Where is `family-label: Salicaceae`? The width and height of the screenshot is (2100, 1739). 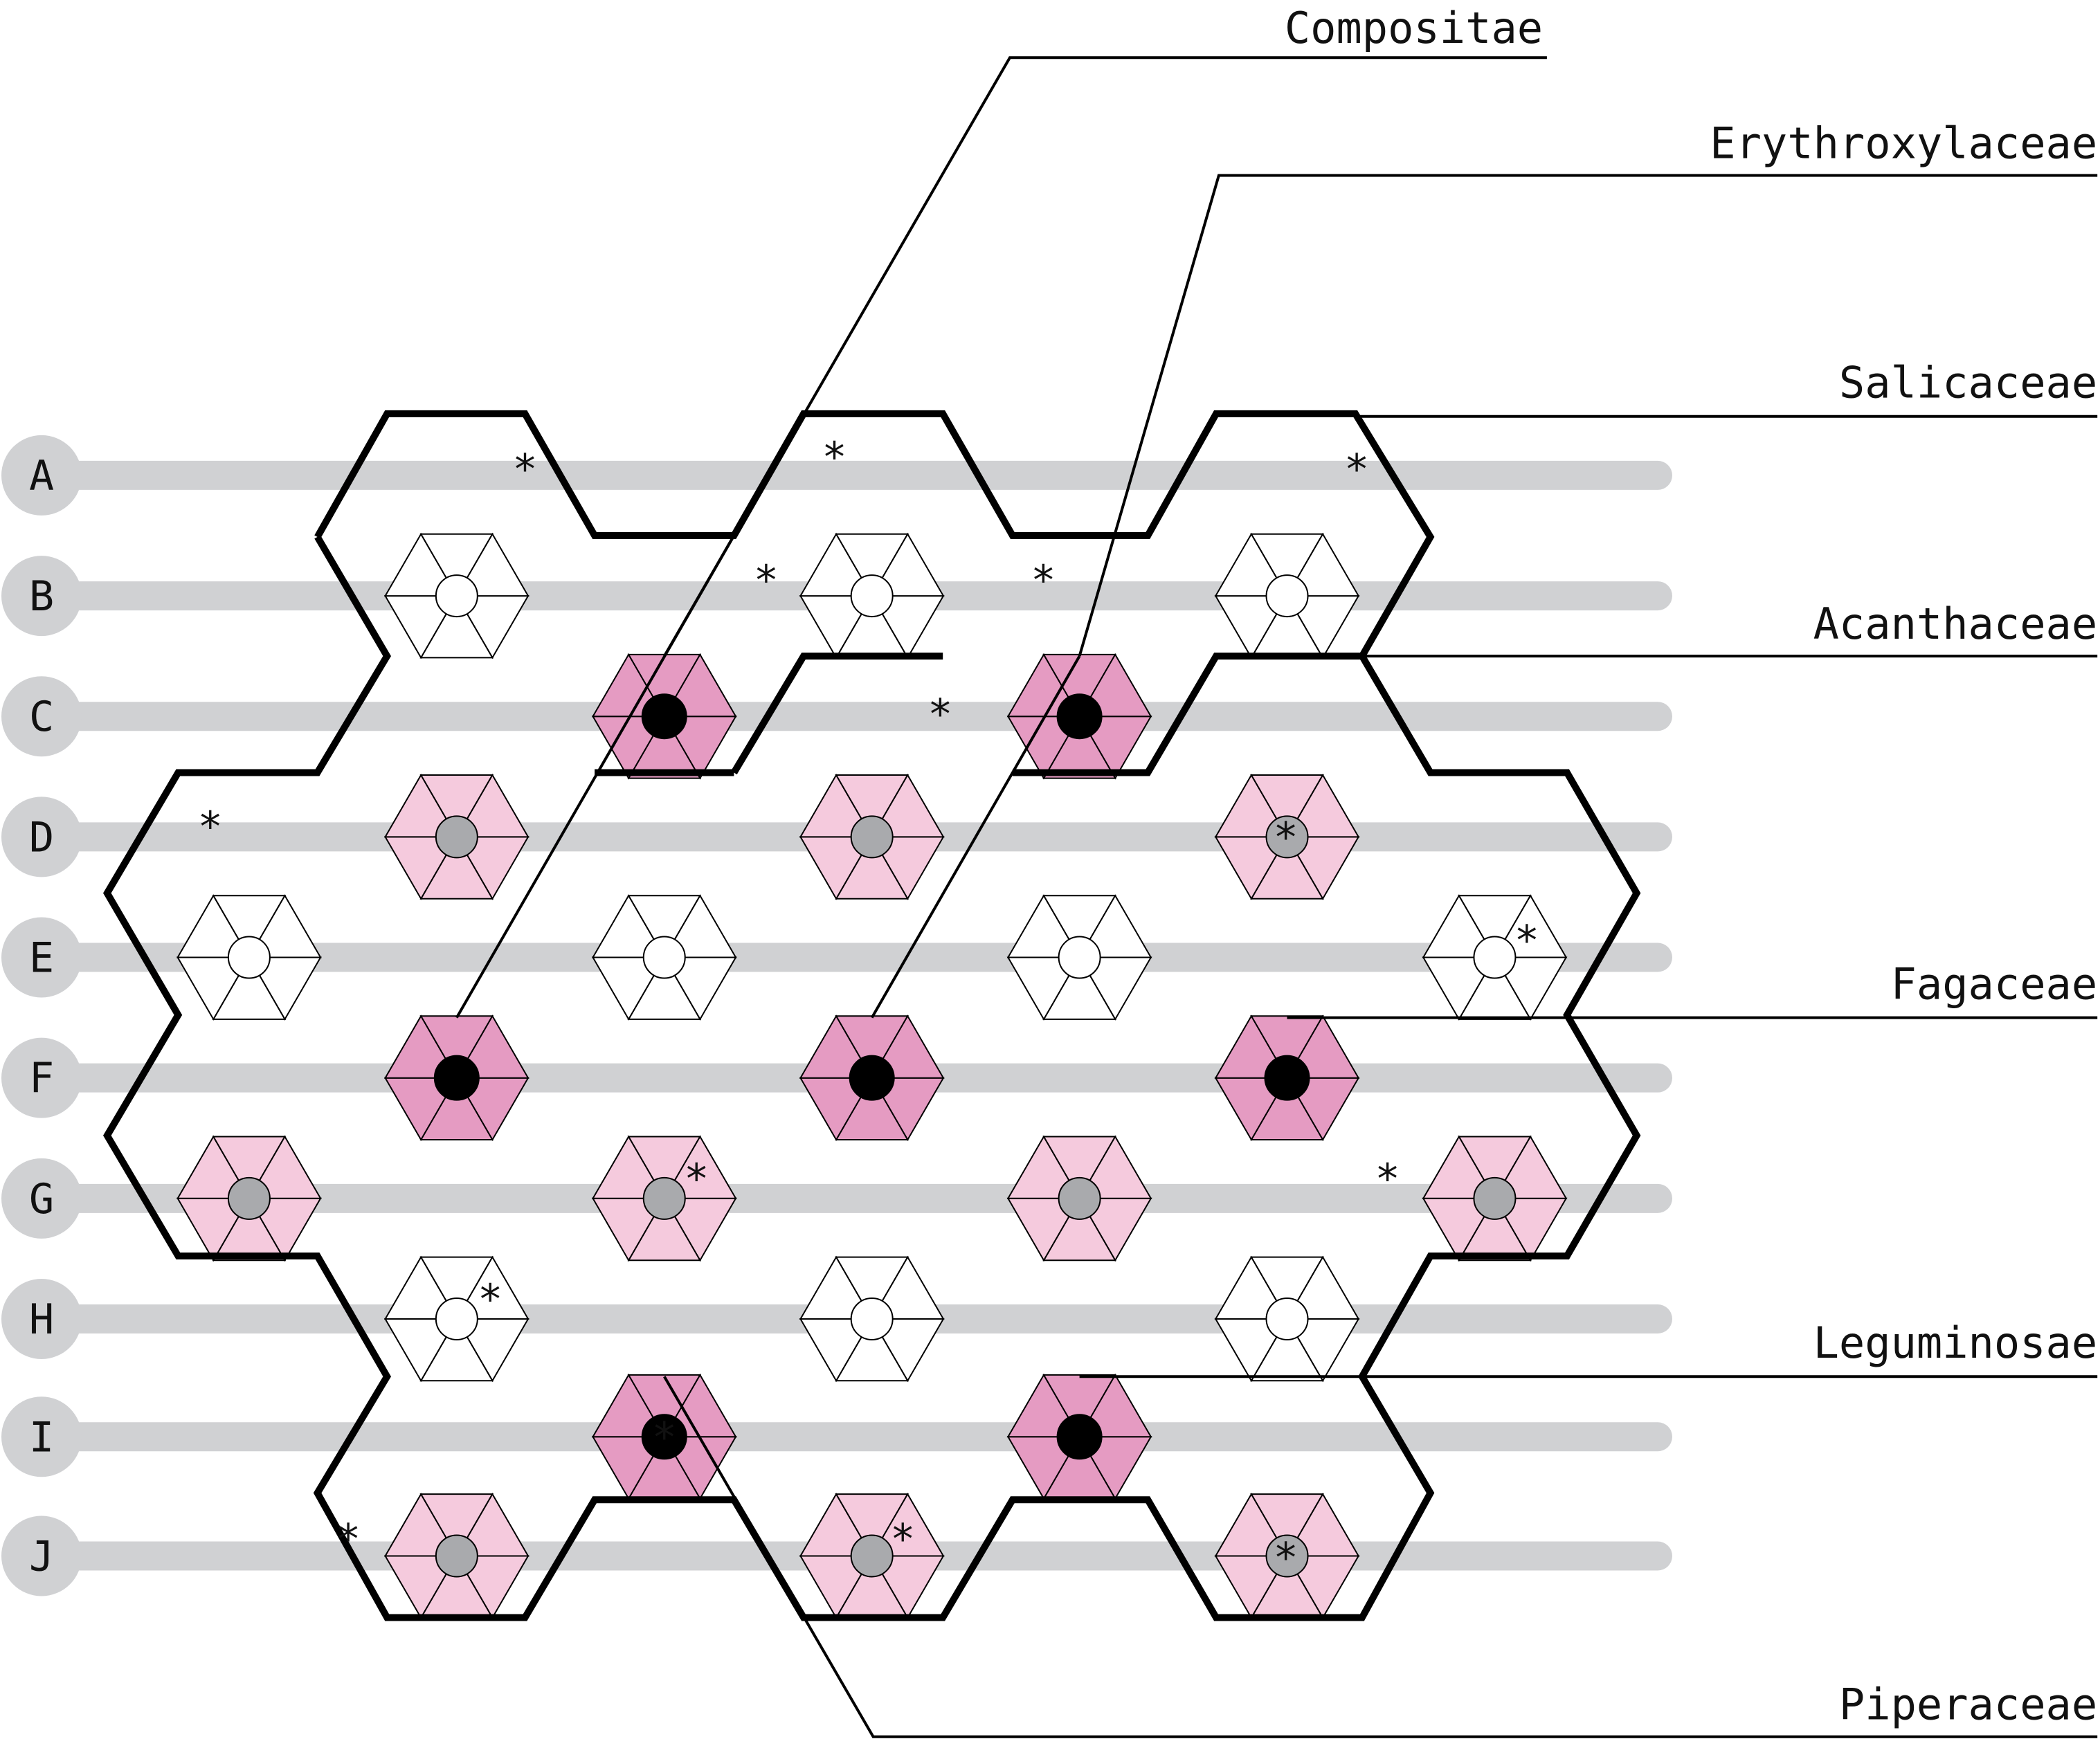
family-label: Salicaceae is located at coordinates (1968, 383).